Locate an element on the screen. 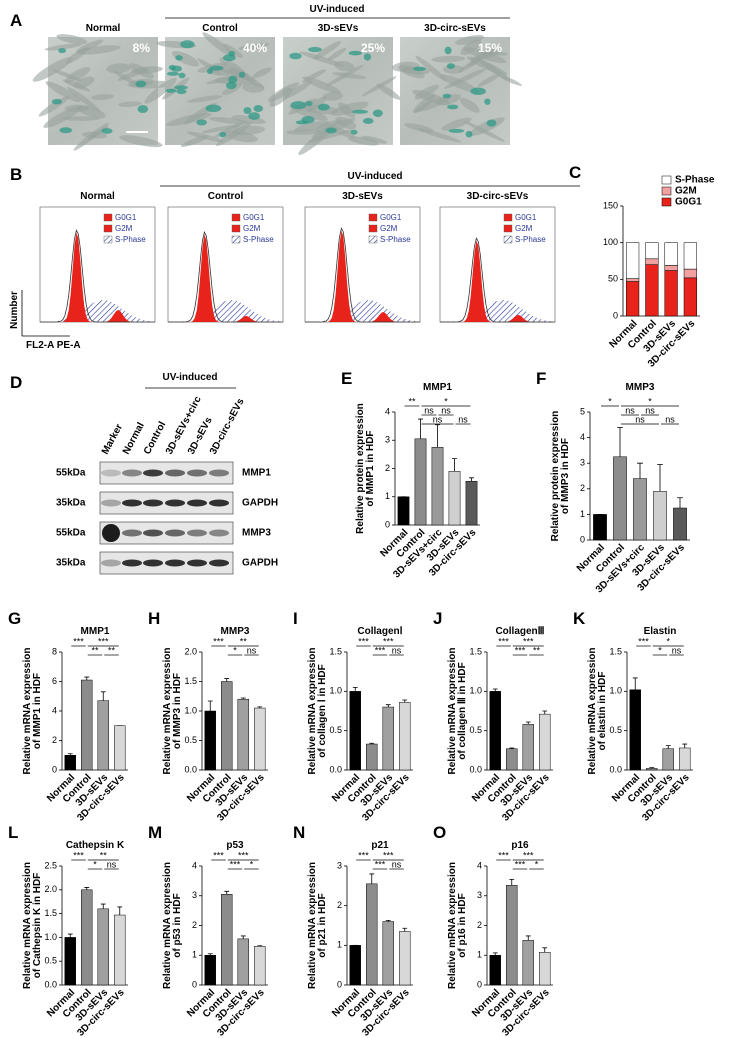 Image resolution: width=740 pixels, height=1038 pixels. image-title: 3D-circ-sEVs is located at coordinates (455, 28).